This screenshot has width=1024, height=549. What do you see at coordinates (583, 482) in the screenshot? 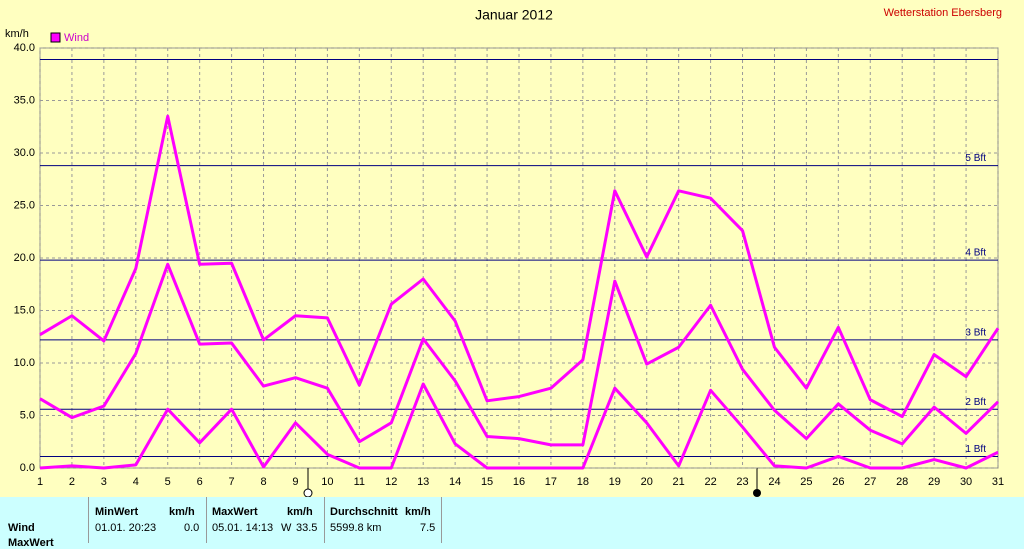
I see `x-tick-label: 18` at bounding box center [583, 482].